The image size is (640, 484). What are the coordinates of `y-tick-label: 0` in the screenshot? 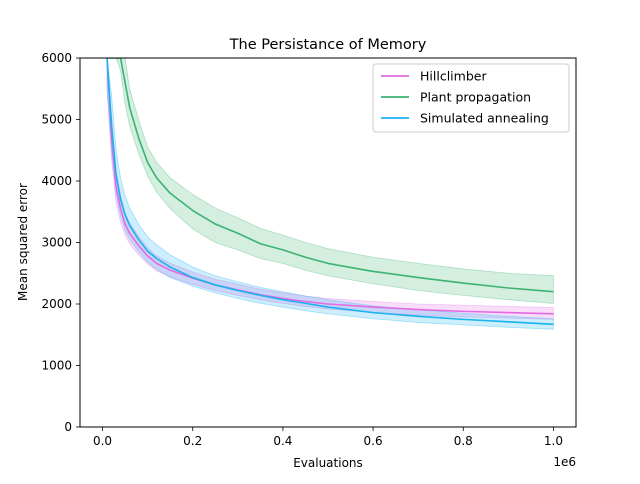 It's located at (68, 427).